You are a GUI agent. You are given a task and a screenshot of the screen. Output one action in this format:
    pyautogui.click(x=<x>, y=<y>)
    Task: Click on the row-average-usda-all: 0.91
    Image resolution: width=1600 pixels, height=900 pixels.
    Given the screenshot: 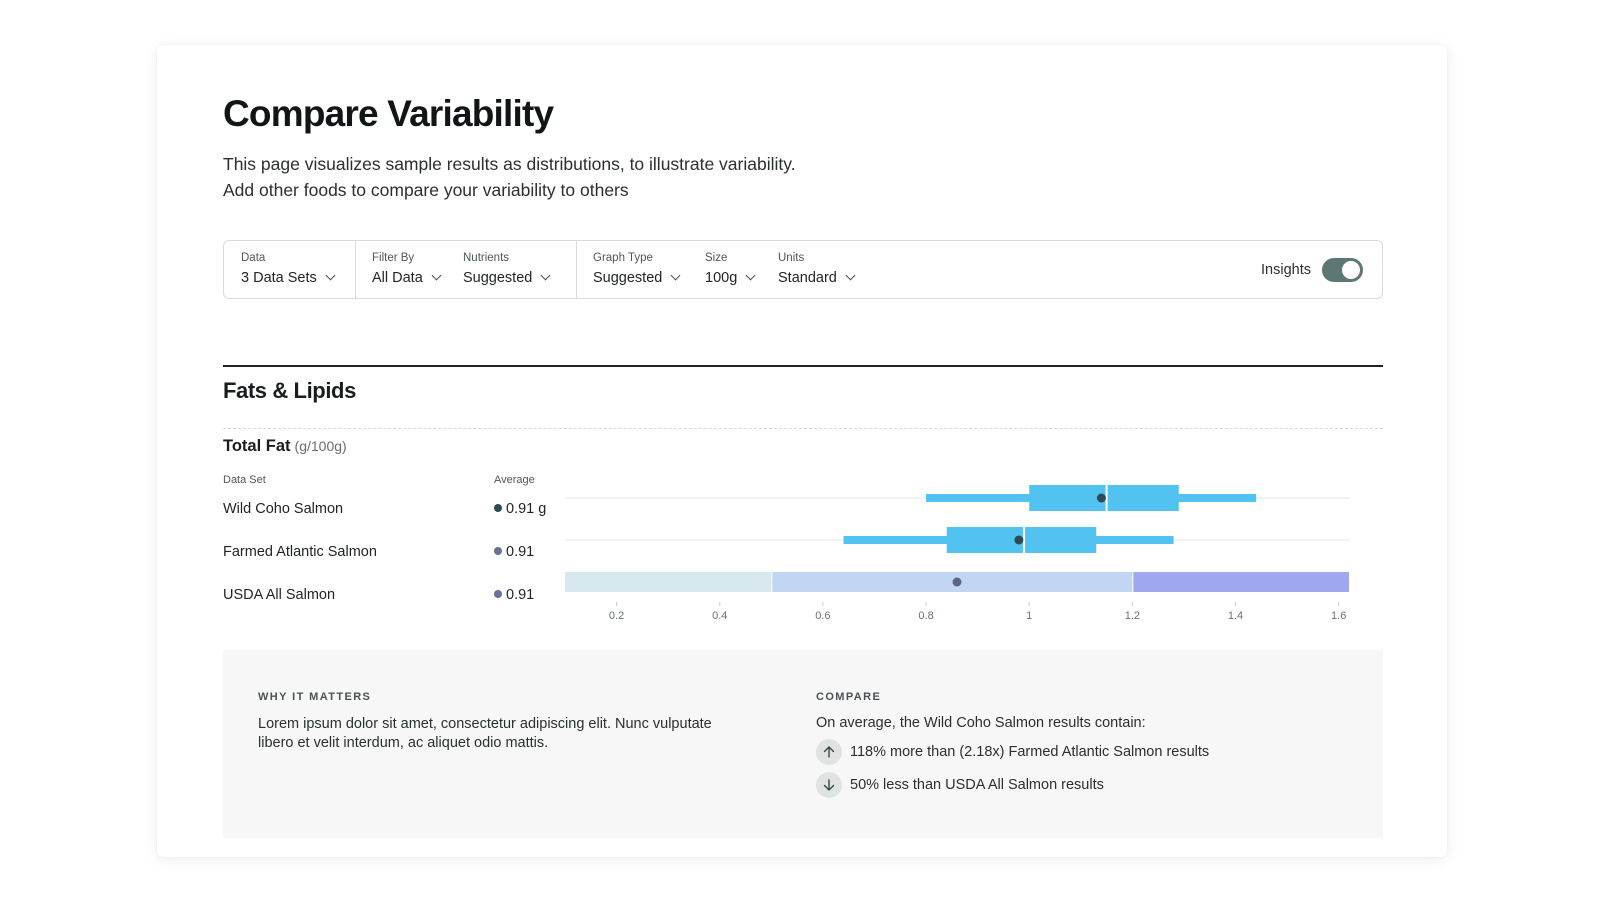 What is the action you would take?
    pyautogui.click(x=514, y=595)
    